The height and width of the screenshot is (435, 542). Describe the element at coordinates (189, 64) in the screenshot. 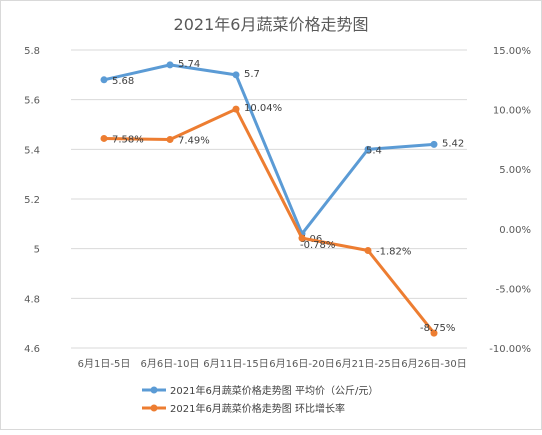

I see `data-label: 5.74` at that location.